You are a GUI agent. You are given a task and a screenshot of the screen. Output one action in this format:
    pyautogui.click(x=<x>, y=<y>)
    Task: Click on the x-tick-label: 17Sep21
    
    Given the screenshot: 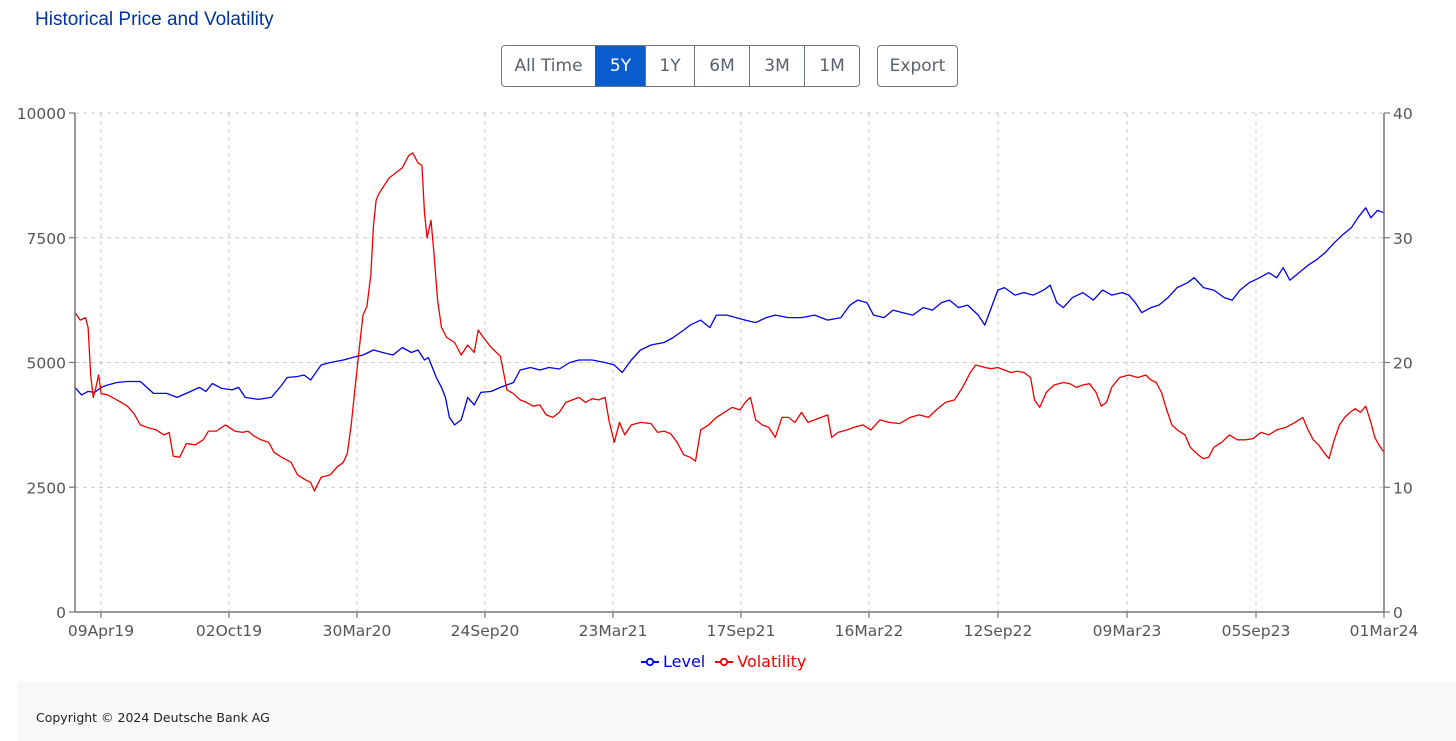 What is the action you would take?
    pyautogui.click(x=741, y=631)
    